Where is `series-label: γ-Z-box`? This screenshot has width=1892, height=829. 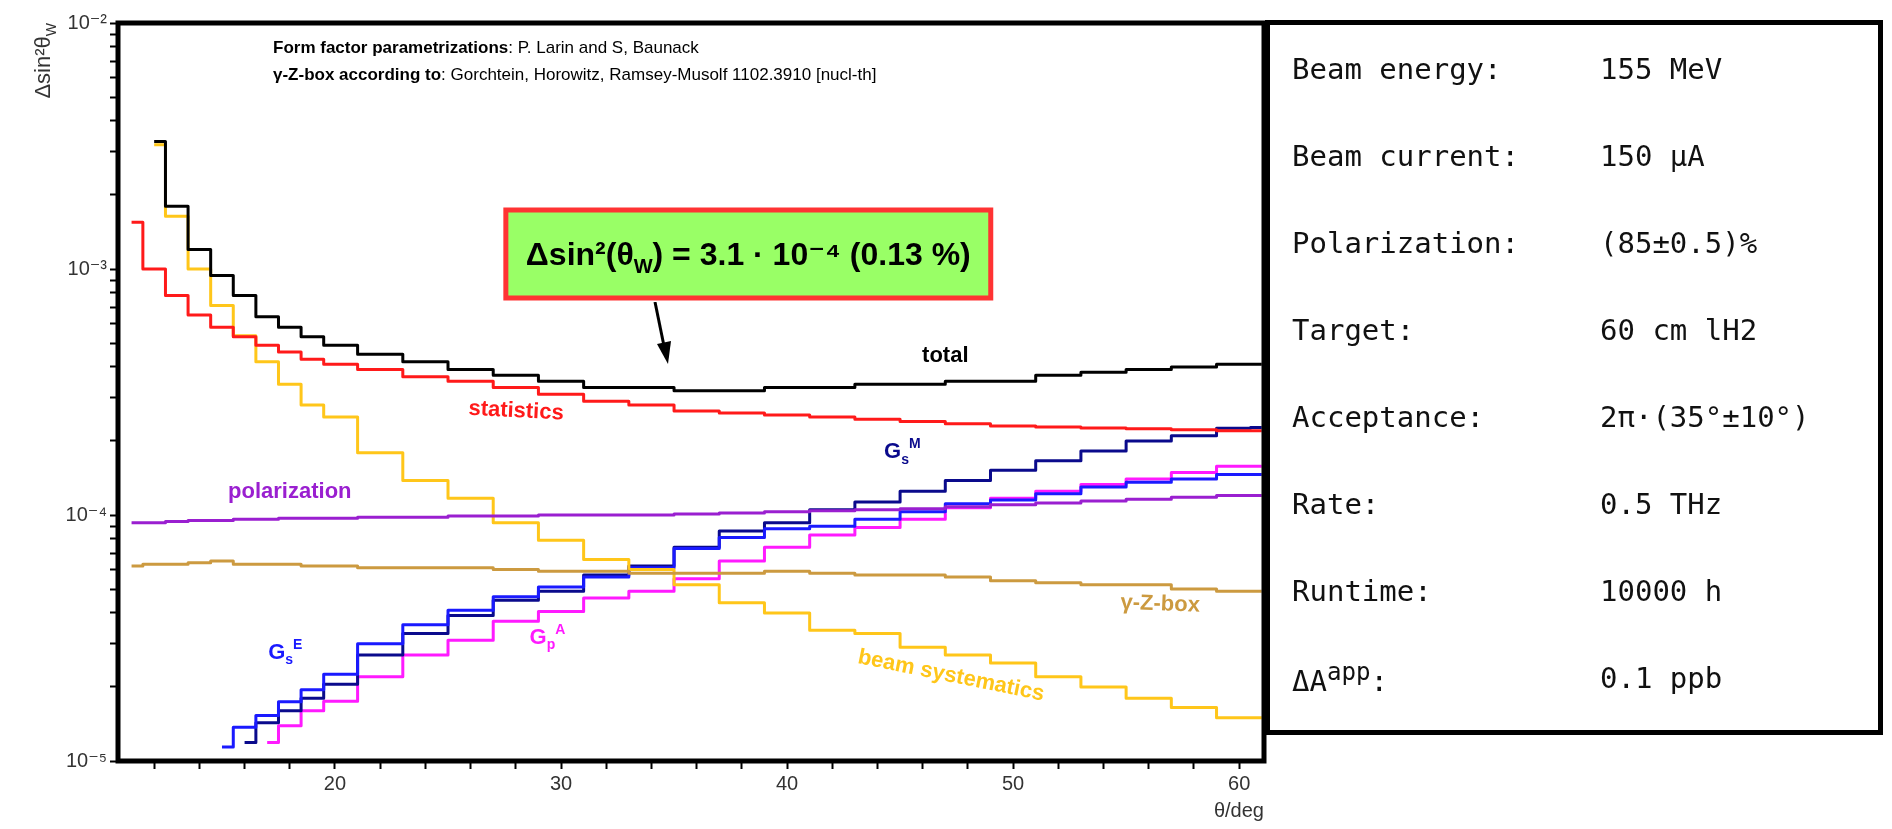 series-label: γ-Z-box is located at coordinates (1161, 602).